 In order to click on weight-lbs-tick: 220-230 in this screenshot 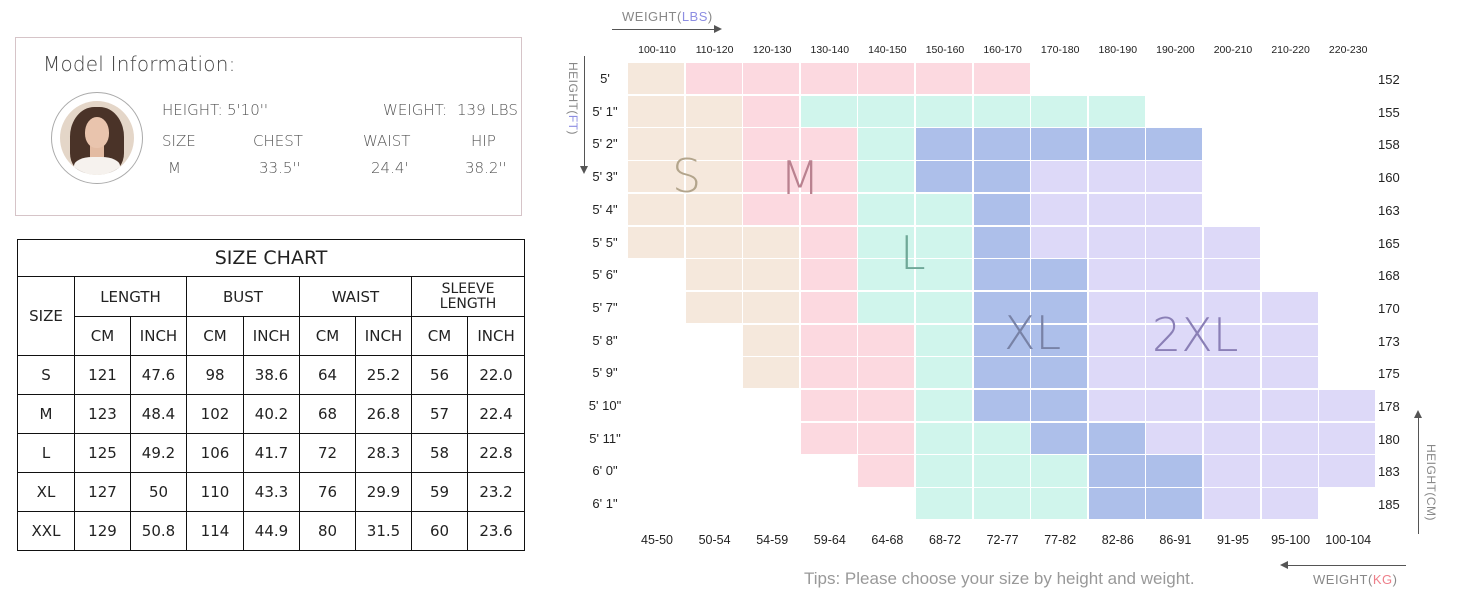, I will do `click(1348, 50)`.